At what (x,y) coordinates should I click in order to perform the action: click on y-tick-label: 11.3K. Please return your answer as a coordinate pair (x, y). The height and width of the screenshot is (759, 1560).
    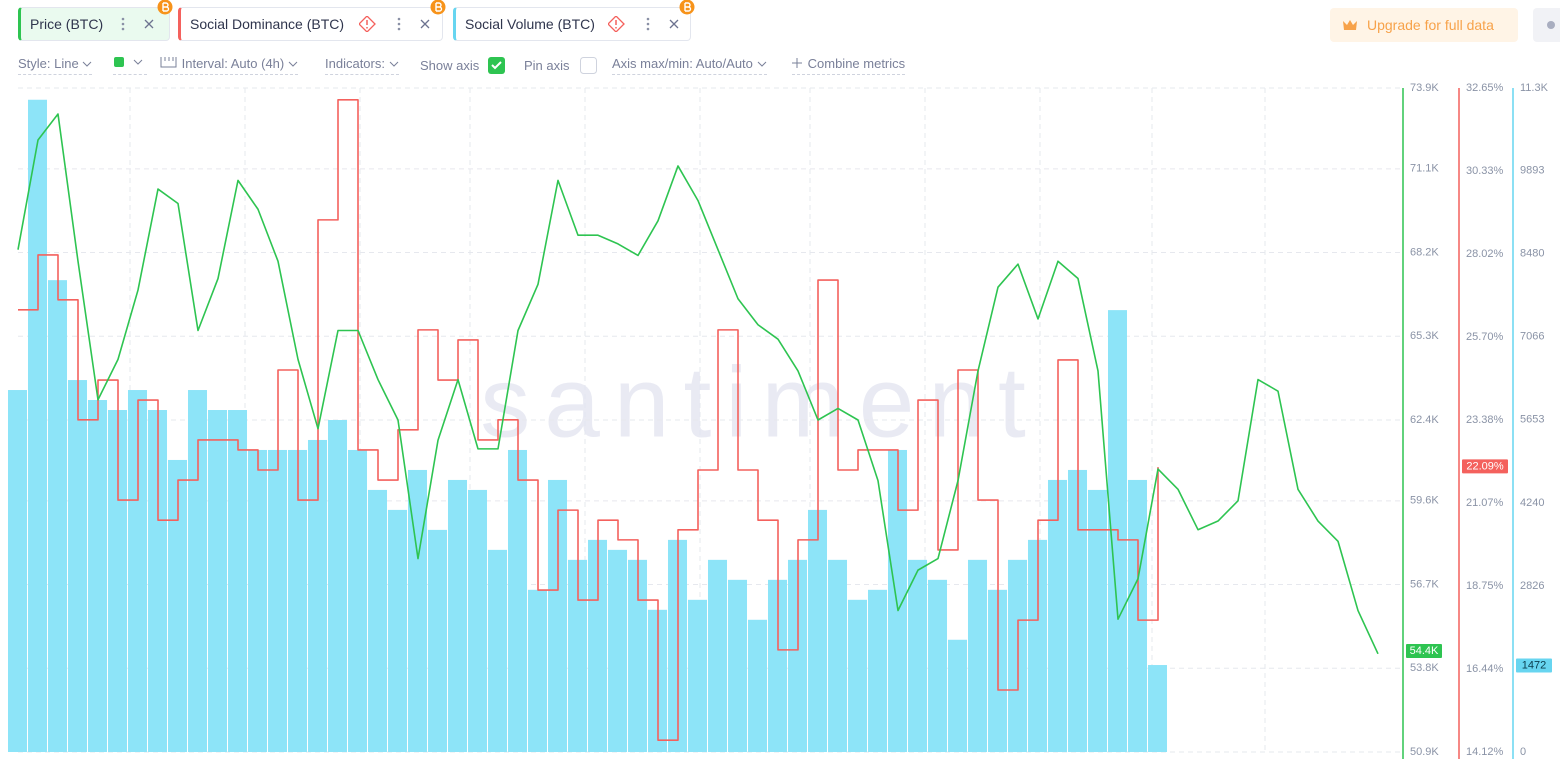
    Looking at the image, I should click on (1534, 88).